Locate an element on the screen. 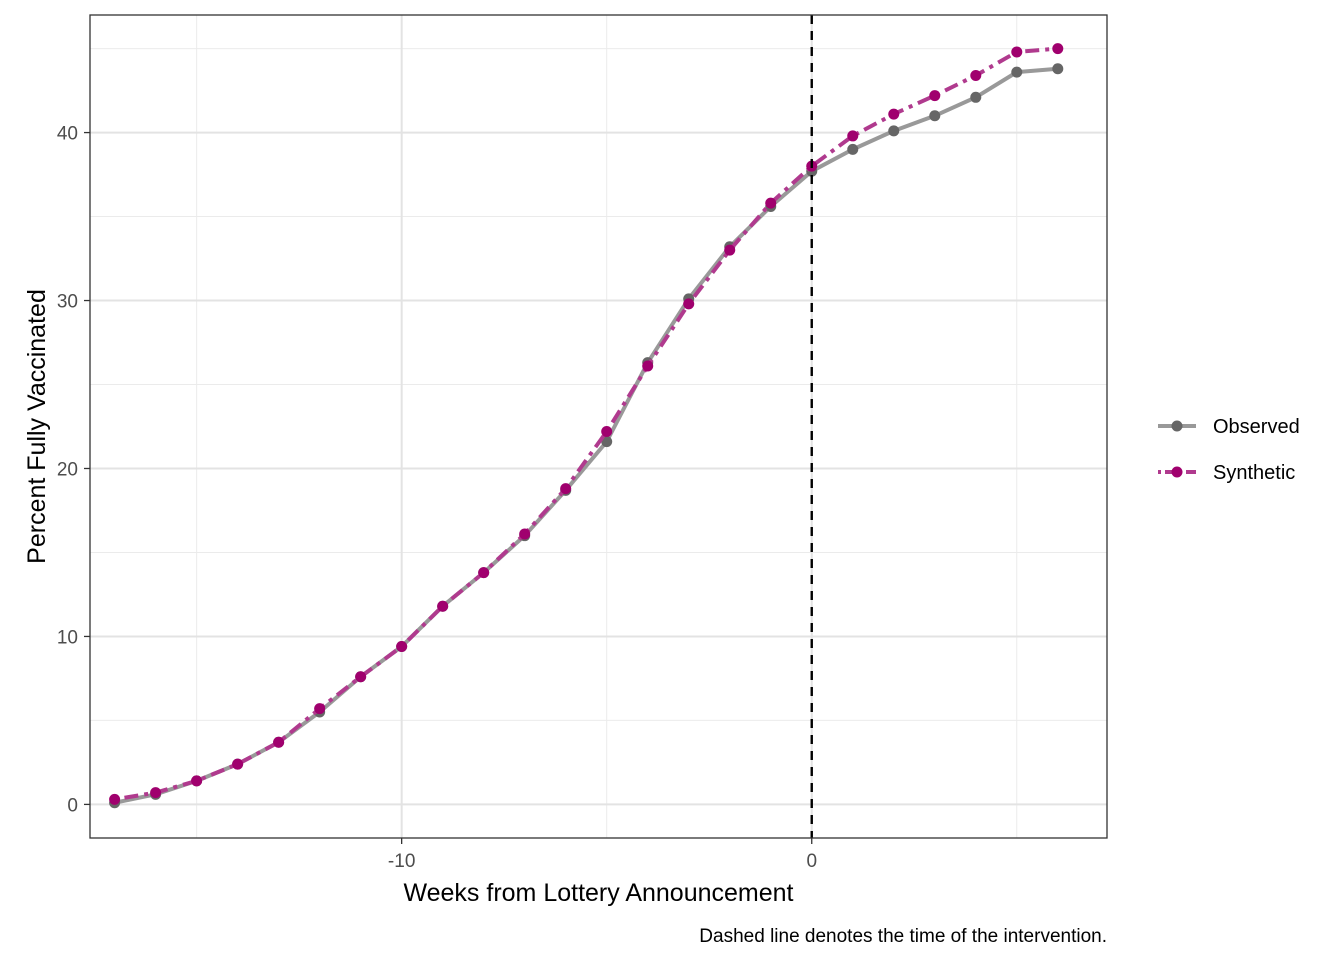 The height and width of the screenshot is (960, 1344). y-tick-label: 40 is located at coordinates (67, 134).